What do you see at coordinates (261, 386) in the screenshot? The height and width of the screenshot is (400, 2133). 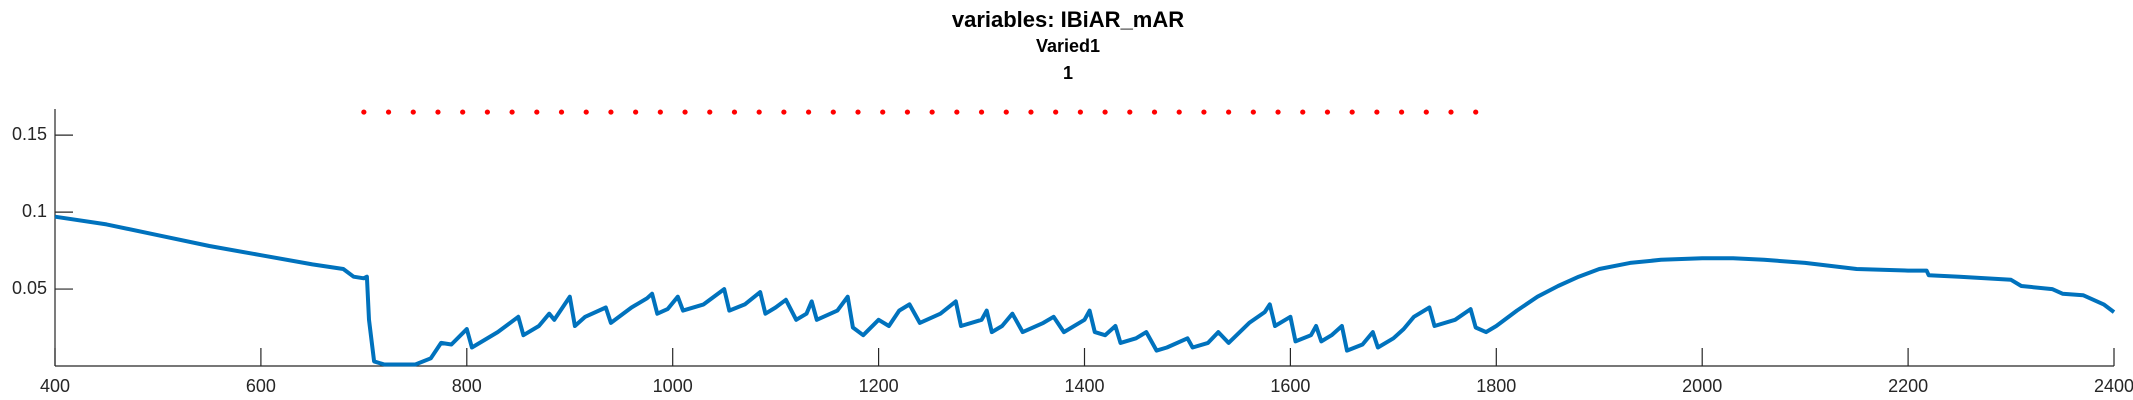 I see `x-tick-label: 600` at bounding box center [261, 386].